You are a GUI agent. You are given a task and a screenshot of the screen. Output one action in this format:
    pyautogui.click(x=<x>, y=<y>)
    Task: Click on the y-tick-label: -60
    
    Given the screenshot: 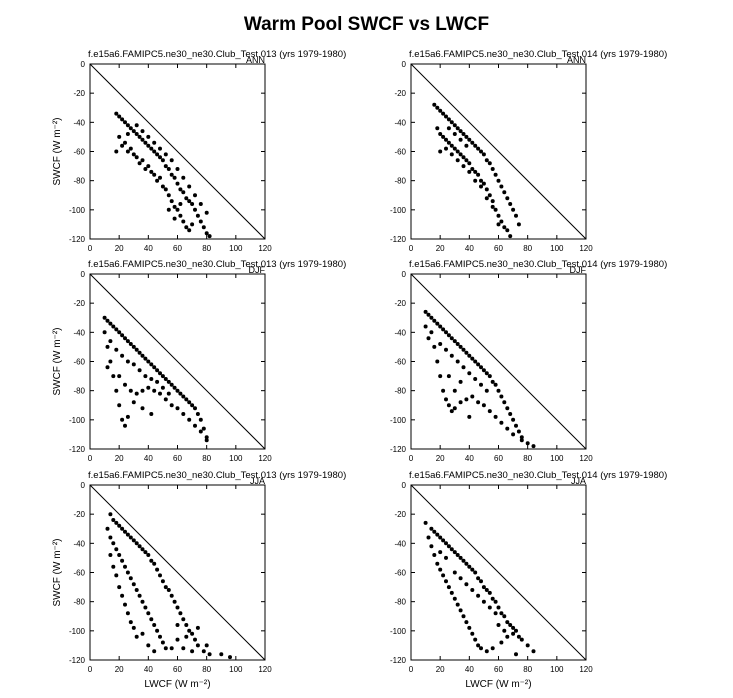 What is the action you would take?
    pyautogui.click(x=400, y=573)
    